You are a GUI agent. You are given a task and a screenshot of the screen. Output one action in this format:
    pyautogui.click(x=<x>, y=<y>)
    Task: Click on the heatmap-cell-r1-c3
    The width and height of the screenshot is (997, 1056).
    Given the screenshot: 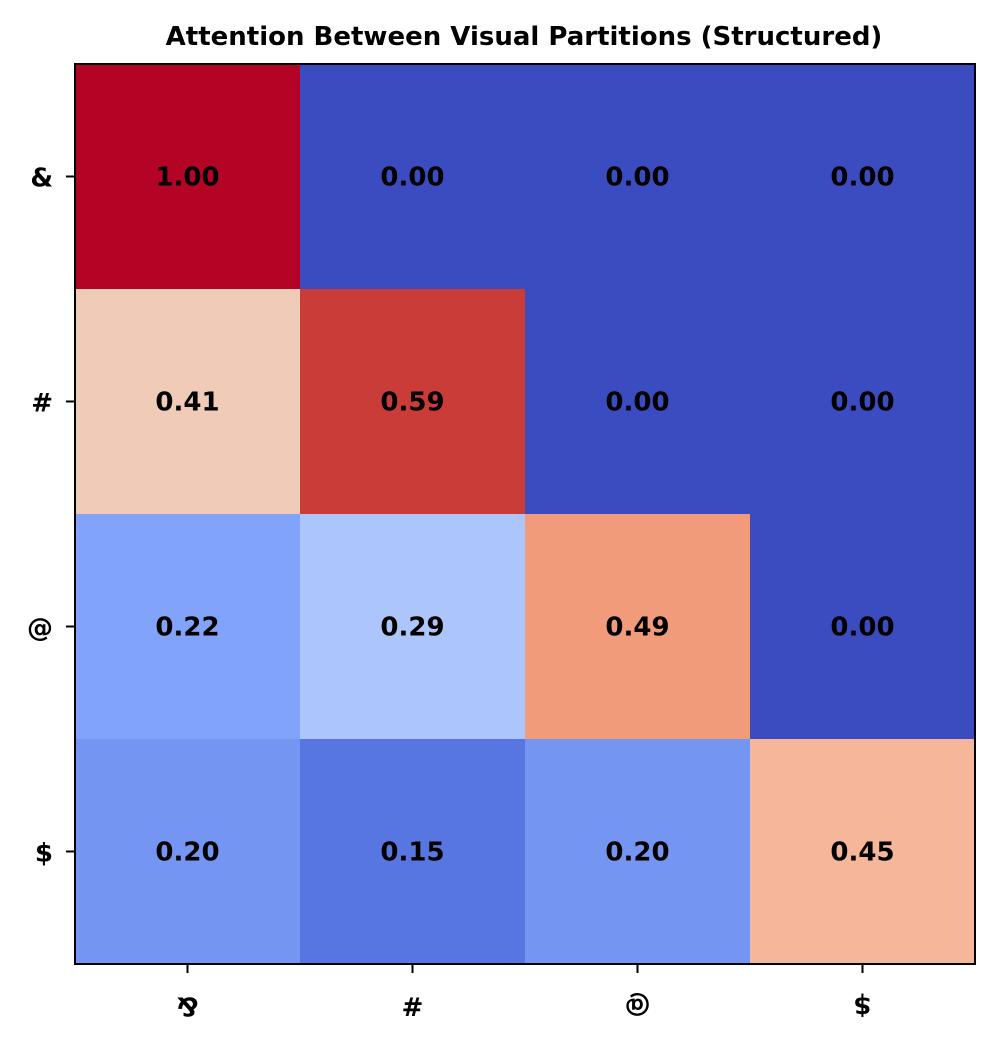 What is the action you would take?
    pyautogui.click(x=863, y=402)
    